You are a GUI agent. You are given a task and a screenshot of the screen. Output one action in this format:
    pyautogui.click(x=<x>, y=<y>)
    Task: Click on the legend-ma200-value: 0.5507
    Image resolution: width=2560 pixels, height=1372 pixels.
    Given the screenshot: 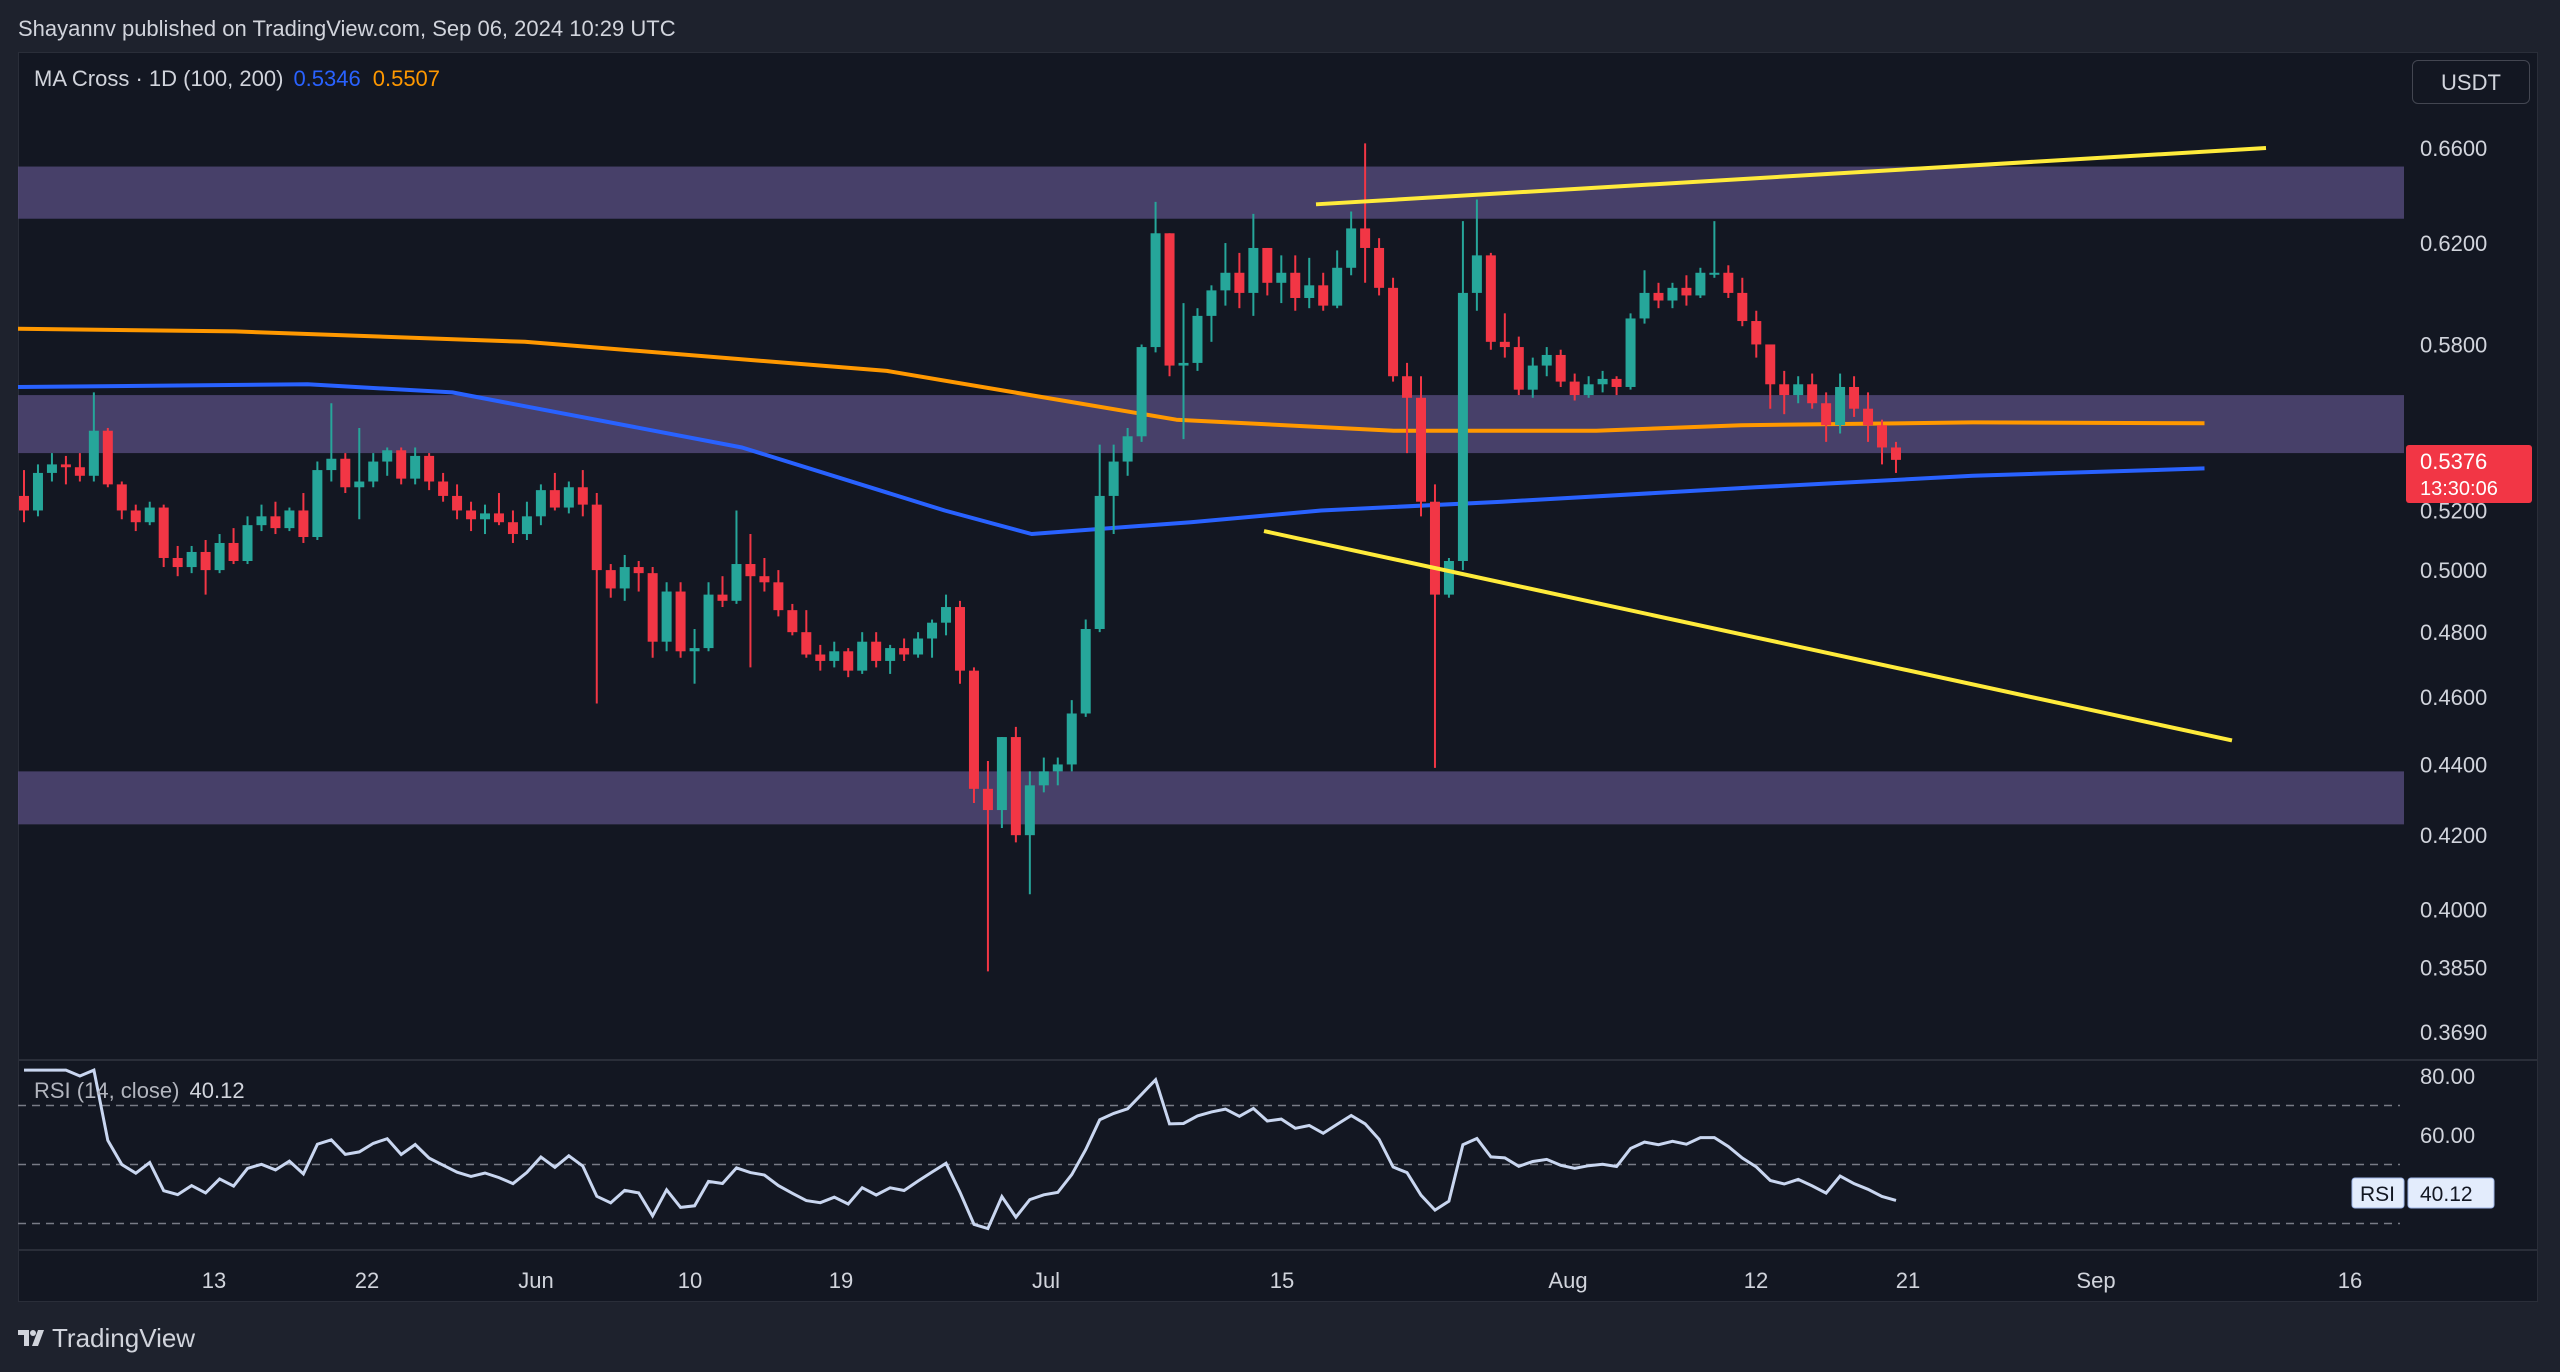 What is the action you would take?
    pyautogui.click(x=406, y=78)
    